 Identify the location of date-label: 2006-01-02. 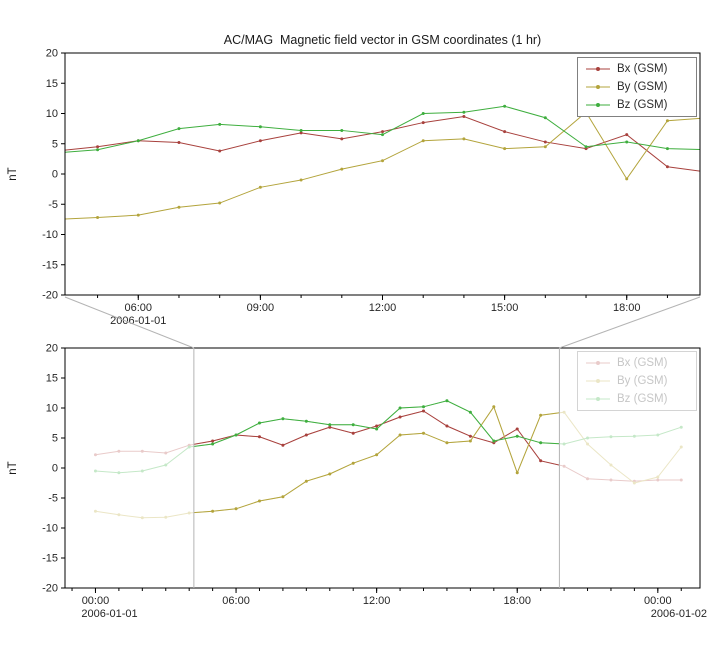
(679, 614).